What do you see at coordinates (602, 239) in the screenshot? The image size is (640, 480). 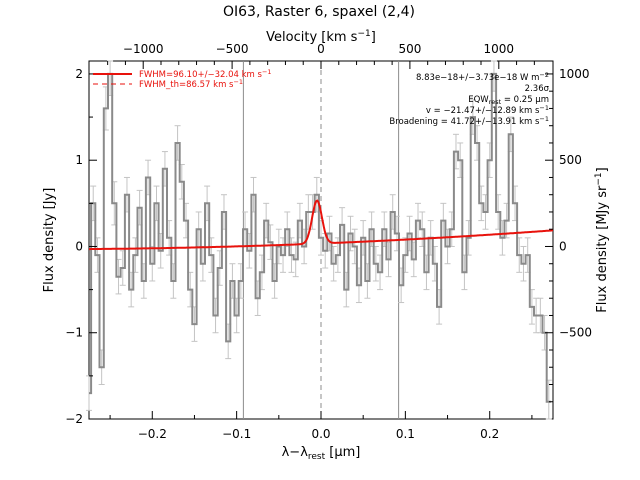 I see `right-axis-label: Flux density [MJy sr−1]` at bounding box center [602, 239].